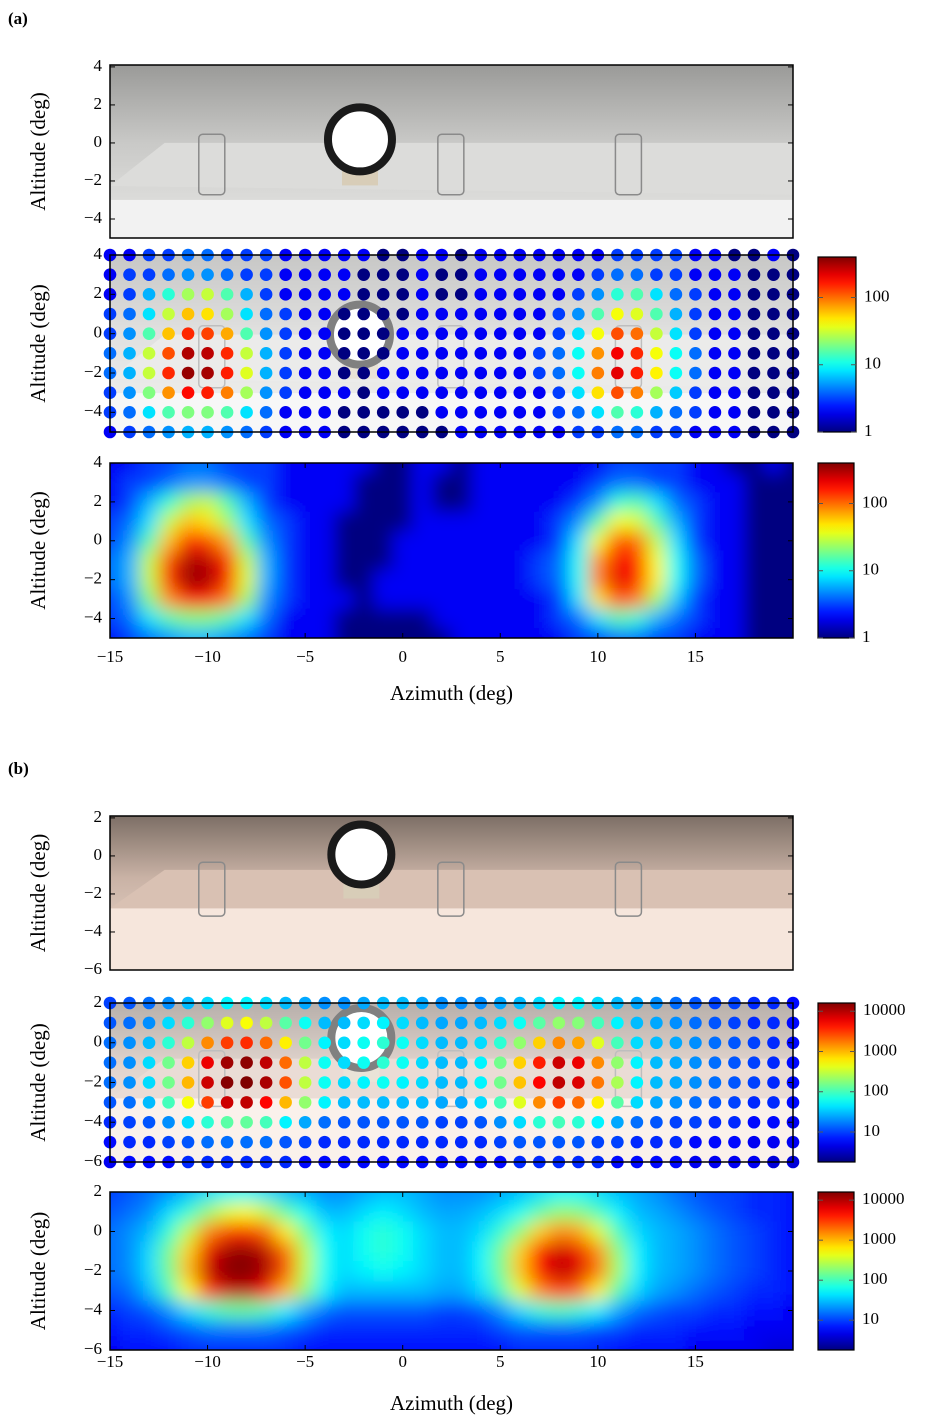 The width and height of the screenshot is (936, 1421). What do you see at coordinates (98, 500) in the screenshot?
I see `y-tick-label: 2` at bounding box center [98, 500].